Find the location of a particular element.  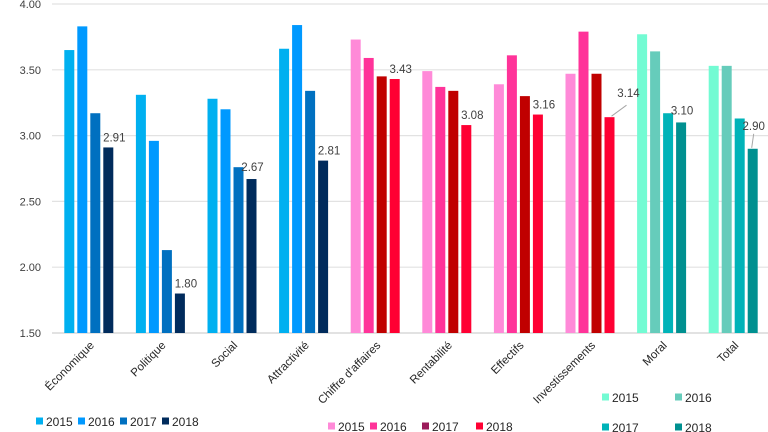

y-tick-label: 1.50 is located at coordinates (30, 334).